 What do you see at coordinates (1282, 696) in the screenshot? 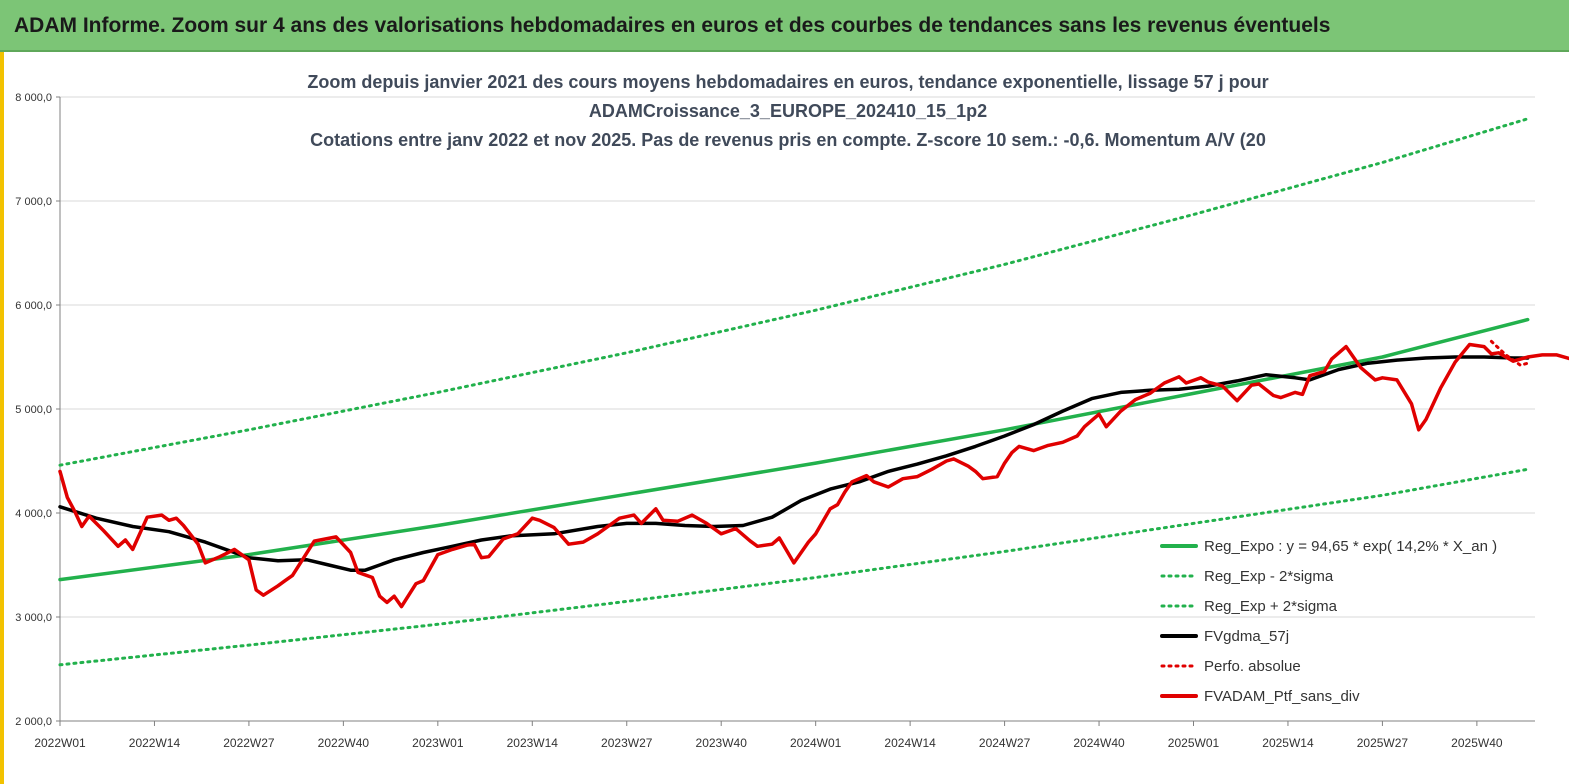
I see `legend-label: FVADAM_Ptf_sans_div` at bounding box center [1282, 696].